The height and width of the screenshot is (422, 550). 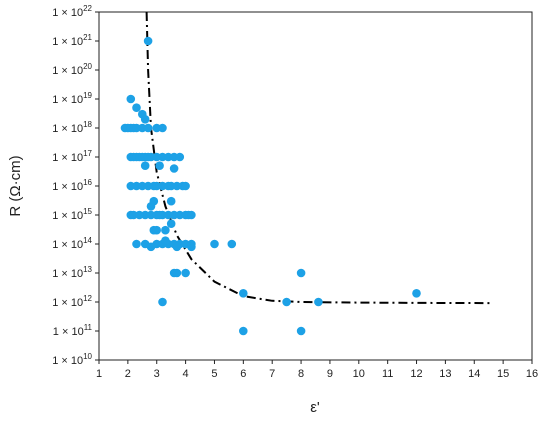 I want to click on x-tick-label: 15, so click(x=503, y=374).